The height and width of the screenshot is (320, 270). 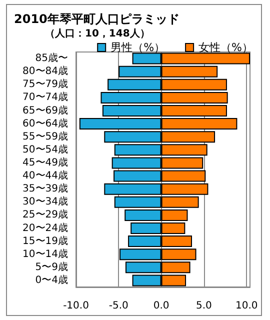 What do you see at coordinates (45, 84) in the screenshot?
I see `y-tick-label: 75〜79歳` at bounding box center [45, 84].